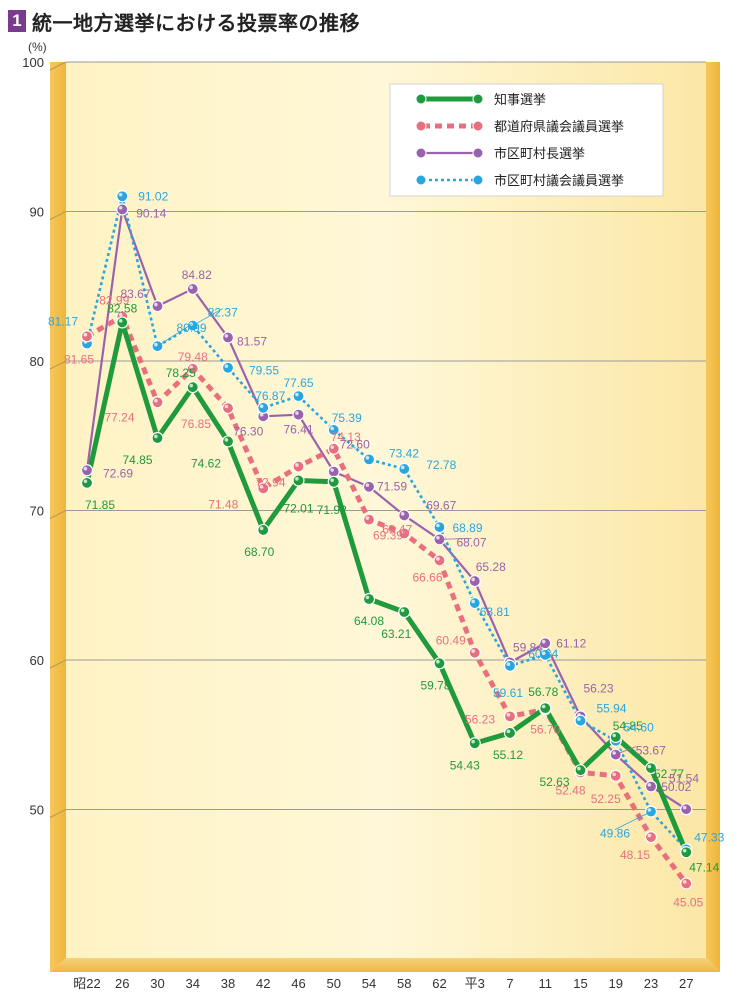  What do you see at coordinates (688, 903) in the screenshot?
I see `data-label-pref_assembly: 45.05` at bounding box center [688, 903].